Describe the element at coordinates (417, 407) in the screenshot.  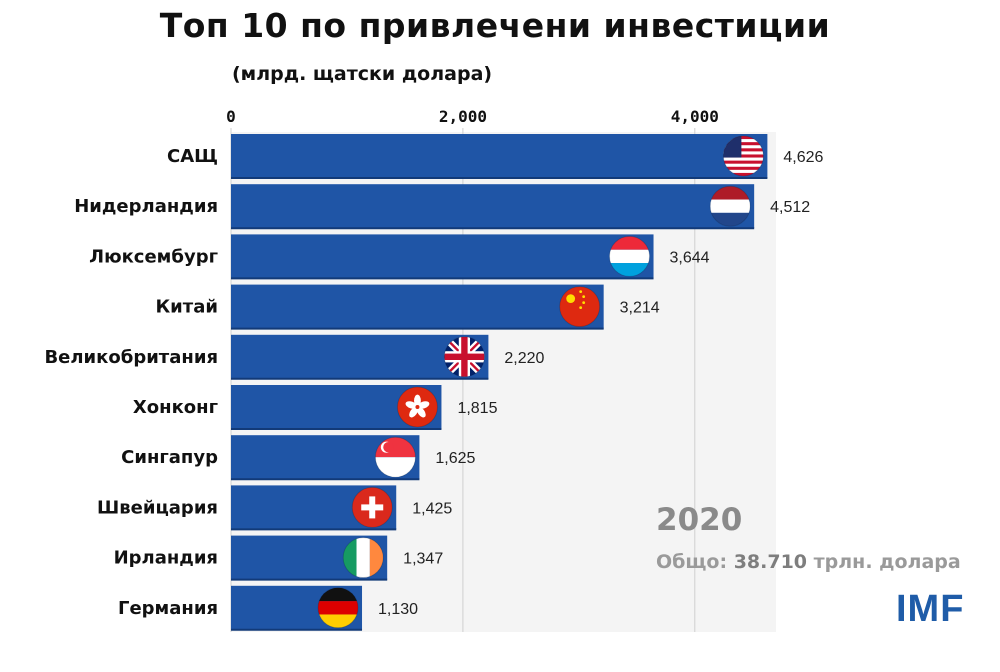
I see `flag-hong-kong-icon` at that location.